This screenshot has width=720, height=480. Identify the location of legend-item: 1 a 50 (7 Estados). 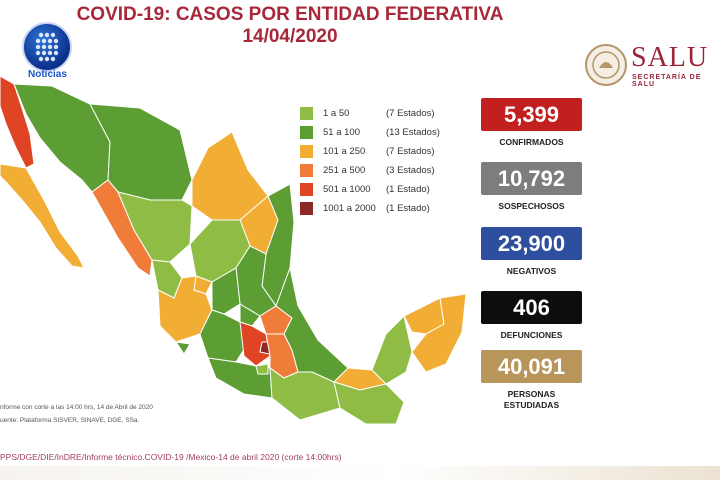
(370, 113).